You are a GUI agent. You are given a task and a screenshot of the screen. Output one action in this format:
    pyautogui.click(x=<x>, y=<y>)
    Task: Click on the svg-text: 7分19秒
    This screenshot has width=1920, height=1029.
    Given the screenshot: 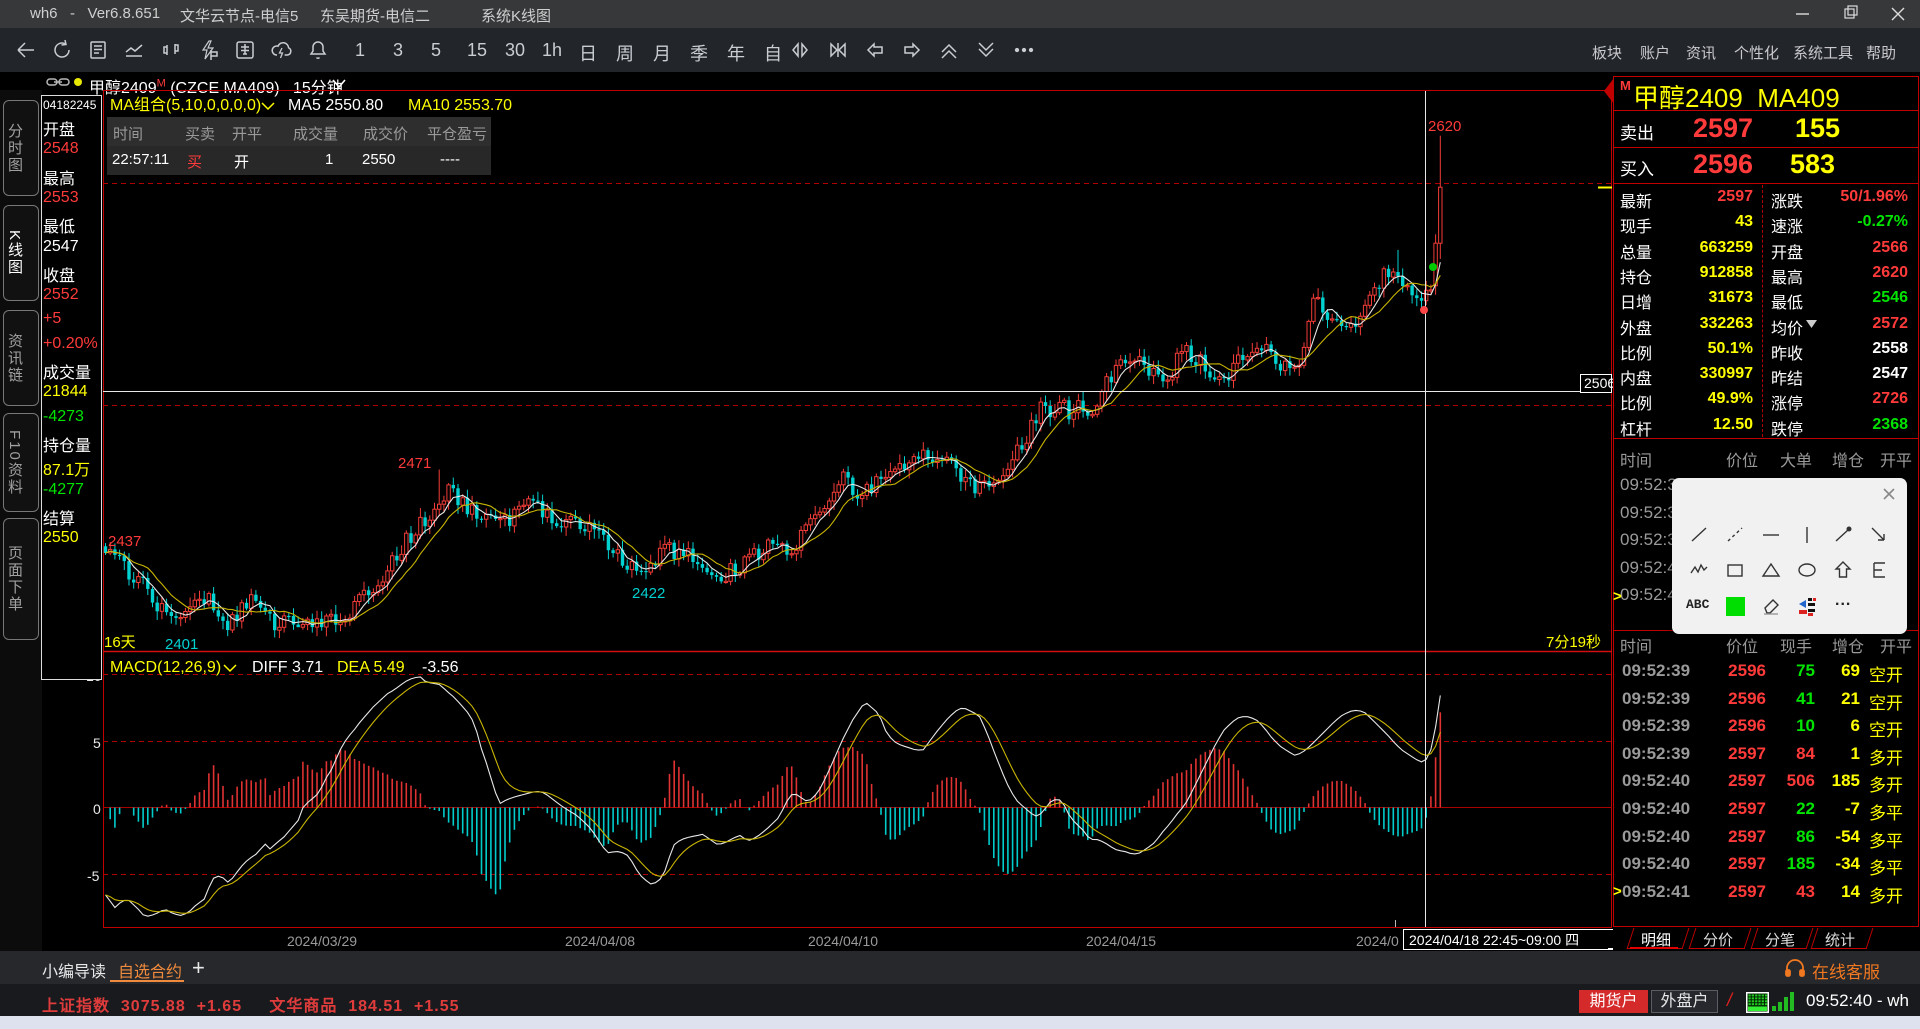 What is the action you would take?
    pyautogui.click(x=1573, y=642)
    